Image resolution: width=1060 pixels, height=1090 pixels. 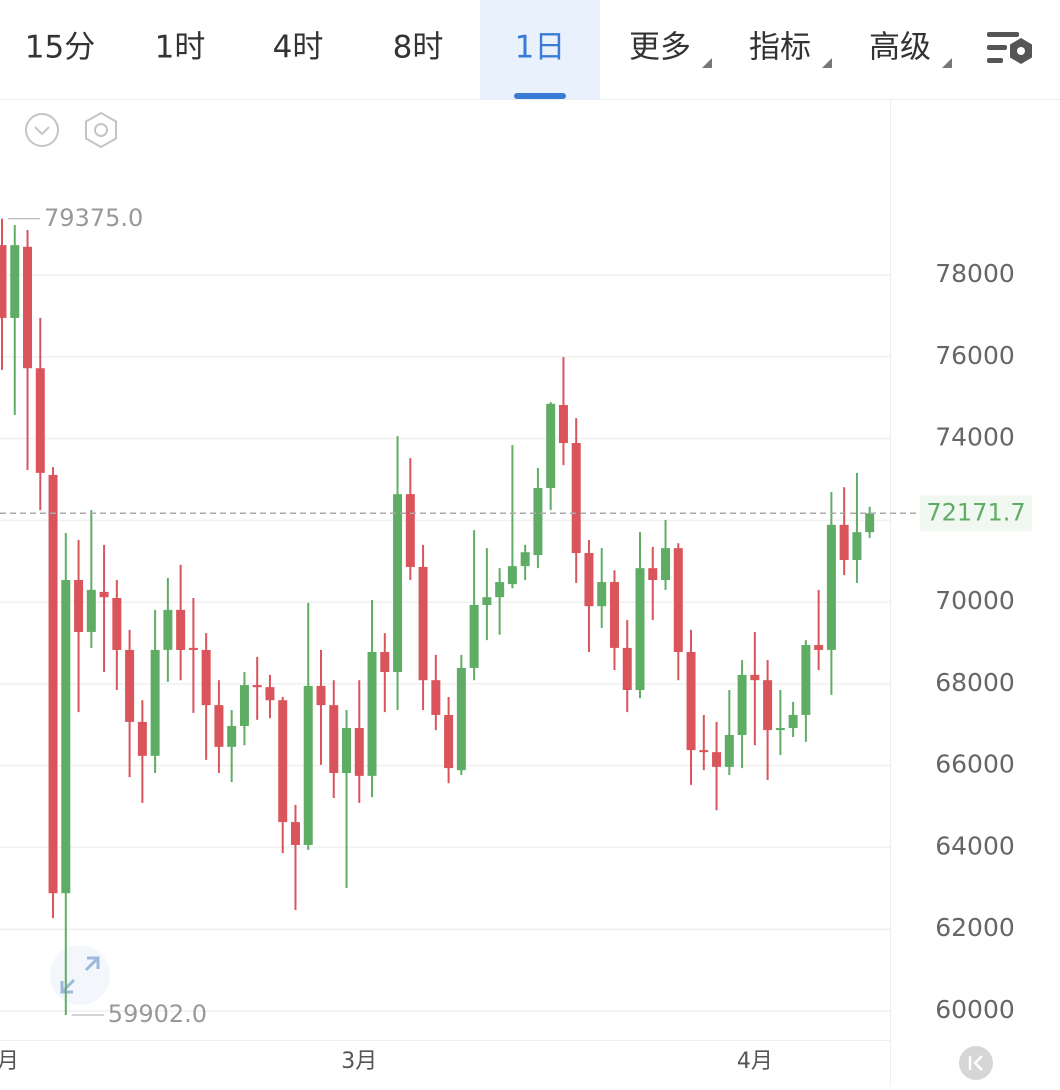 What do you see at coordinates (101, 130) in the screenshot?
I see `settings-icon` at bounding box center [101, 130].